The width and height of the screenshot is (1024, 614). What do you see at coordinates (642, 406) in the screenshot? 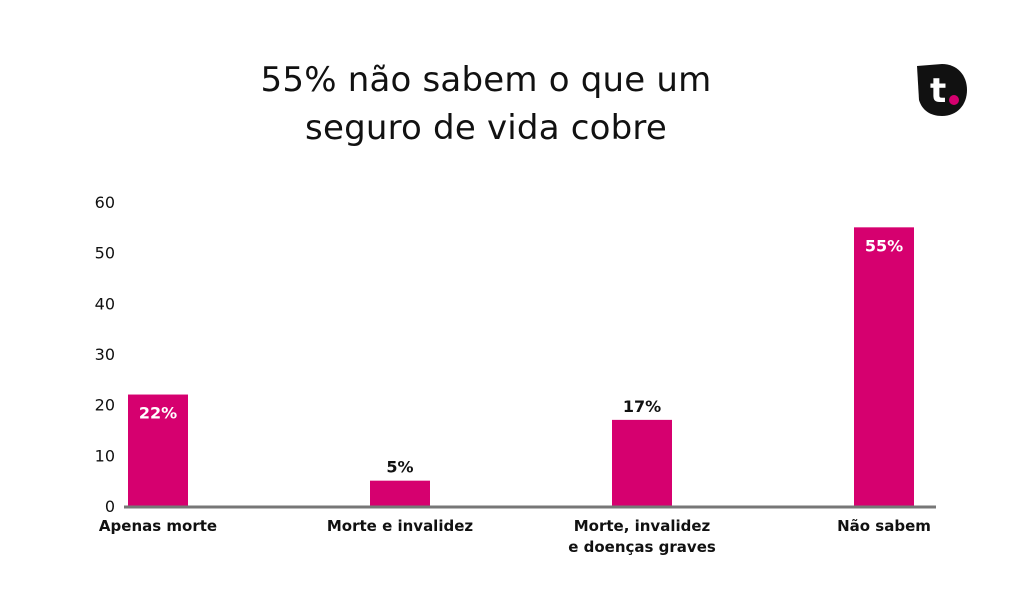
I see `data-label-2: 17%` at bounding box center [642, 406].